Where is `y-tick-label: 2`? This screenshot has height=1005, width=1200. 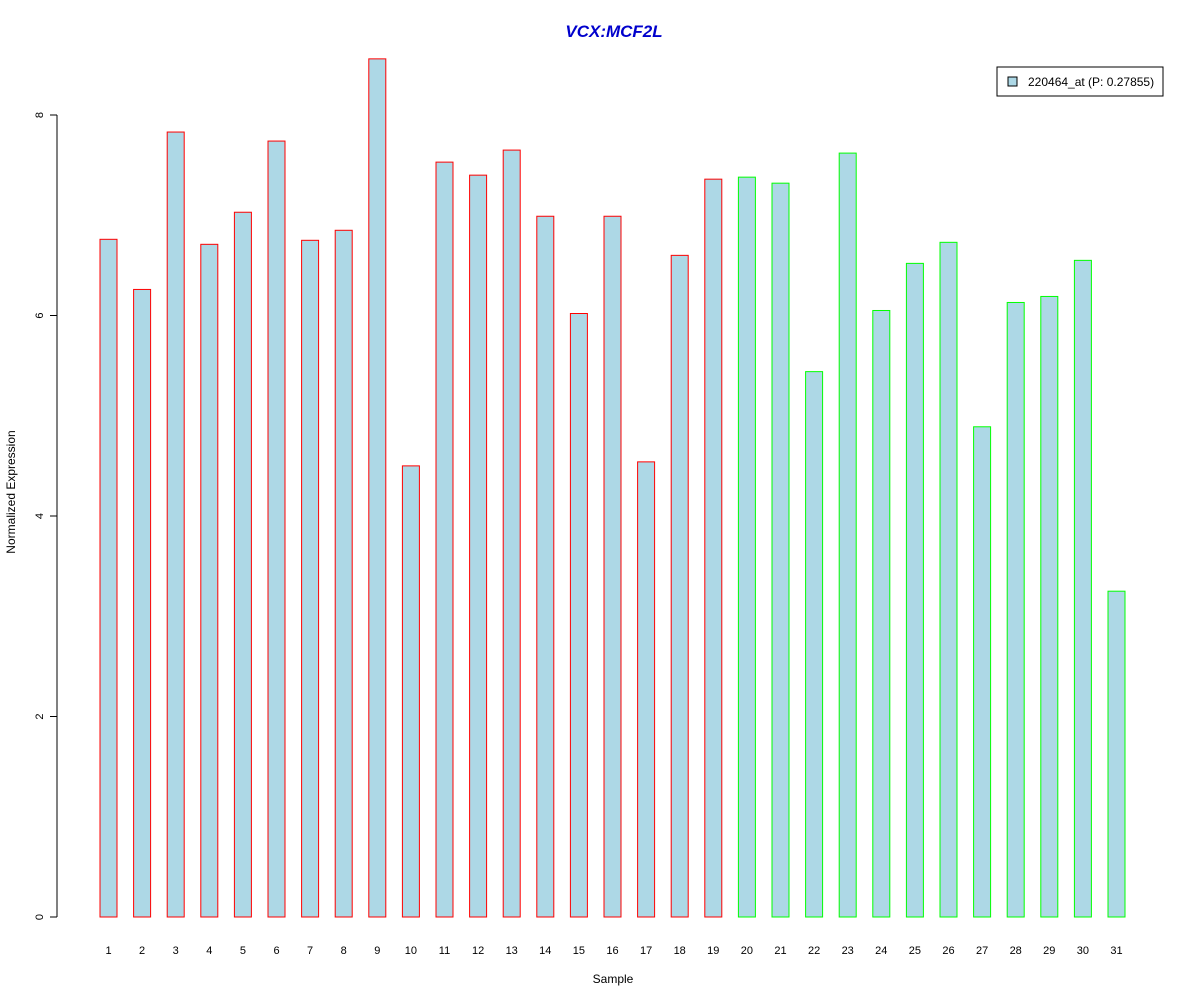
y-tick-label: 2 is located at coordinates (40, 716).